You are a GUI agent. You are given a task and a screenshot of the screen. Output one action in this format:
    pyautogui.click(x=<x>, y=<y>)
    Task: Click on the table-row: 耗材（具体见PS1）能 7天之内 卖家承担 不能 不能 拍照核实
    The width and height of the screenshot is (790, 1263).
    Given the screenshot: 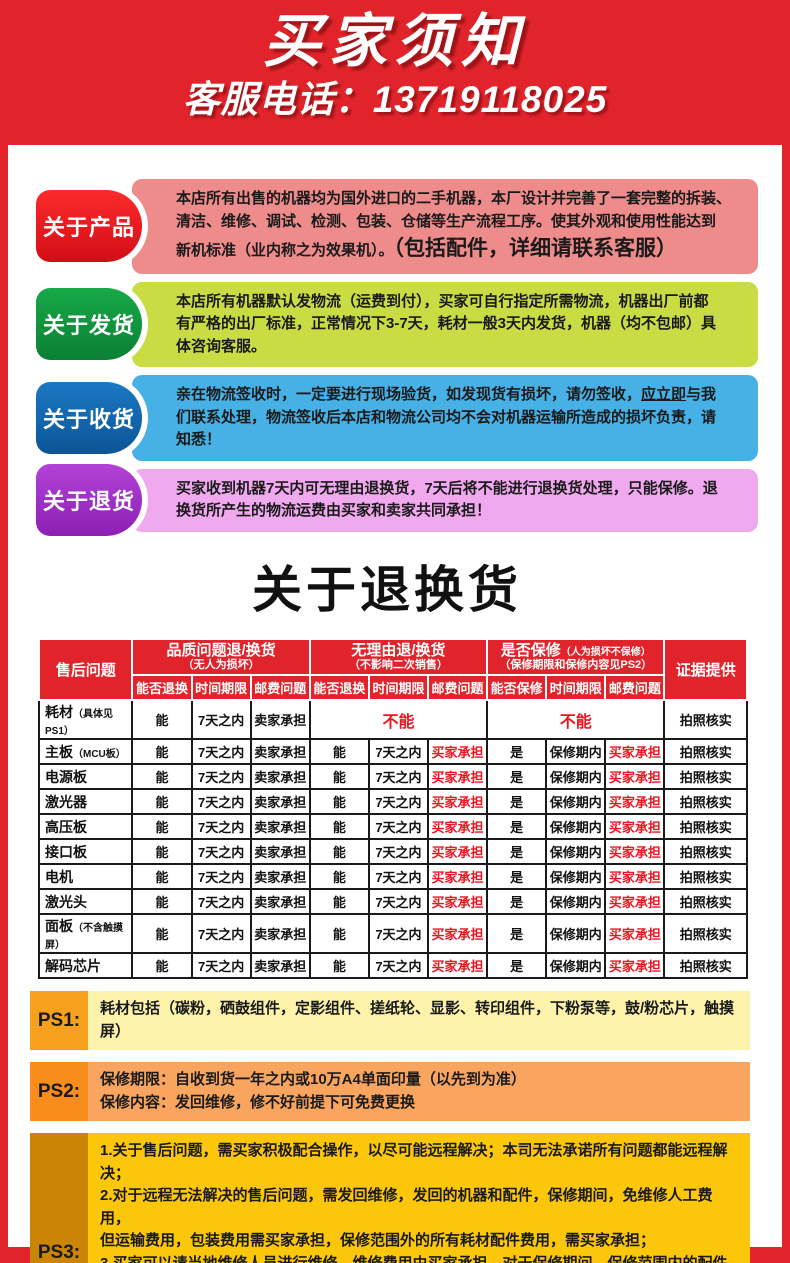 What is the action you would take?
    pyautogui.click(x=392, y=720)
    